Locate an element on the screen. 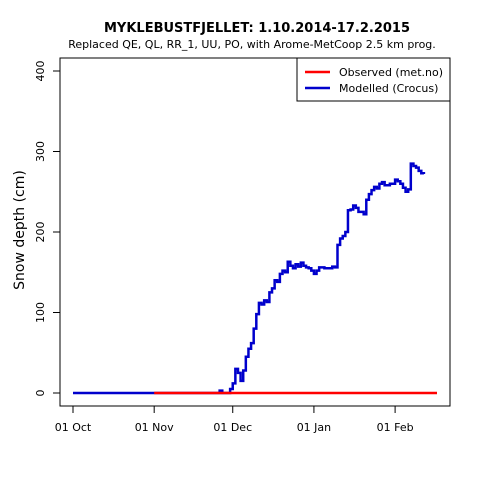 The height and width of the screenshot is (480, 480). x-tick-label: 01 Nov is located at coordinates (154, 427).